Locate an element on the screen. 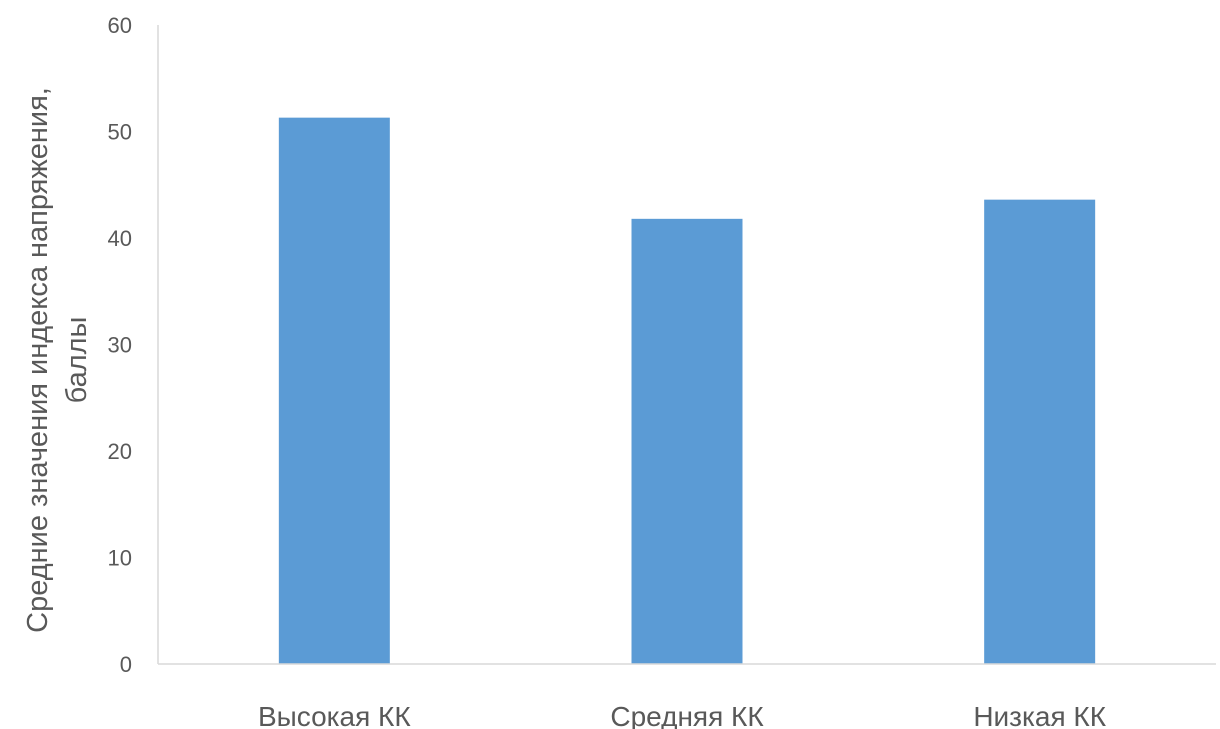 This screenshot has height=729, width=1220. x-category-label: Средняя КК is located at coordinates (687, 715).